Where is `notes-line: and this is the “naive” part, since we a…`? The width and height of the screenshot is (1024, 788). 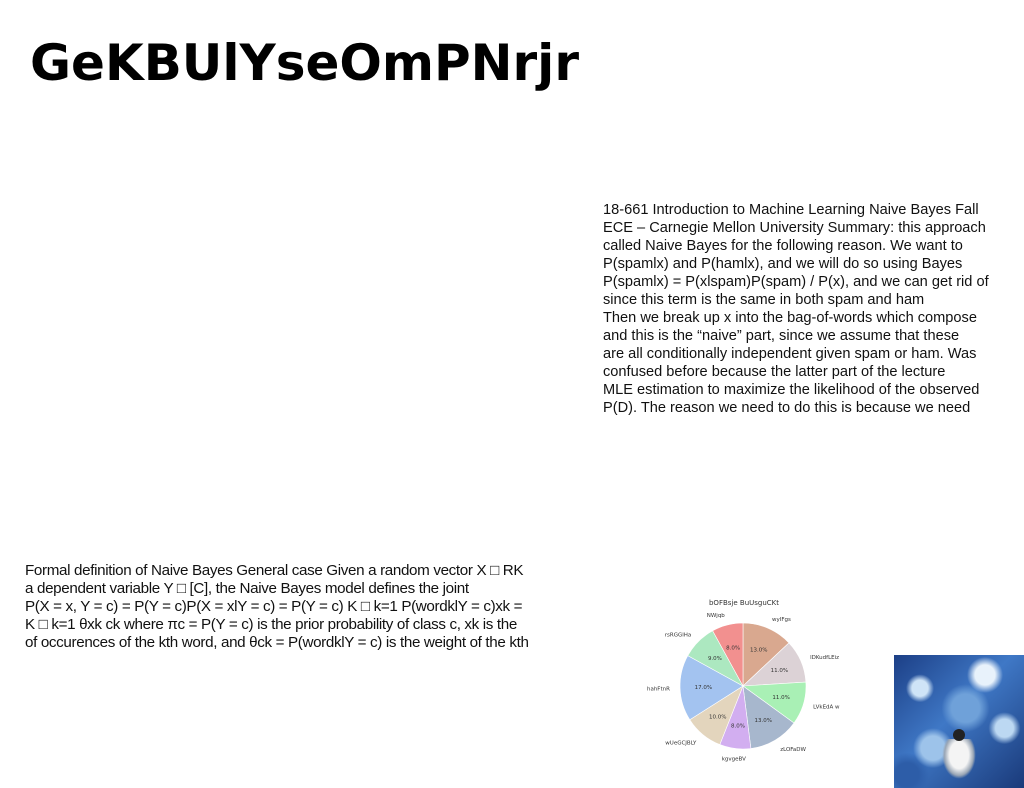 notes-line: and this is the “naive” part, since we a… is located at coordinates (781, 336).